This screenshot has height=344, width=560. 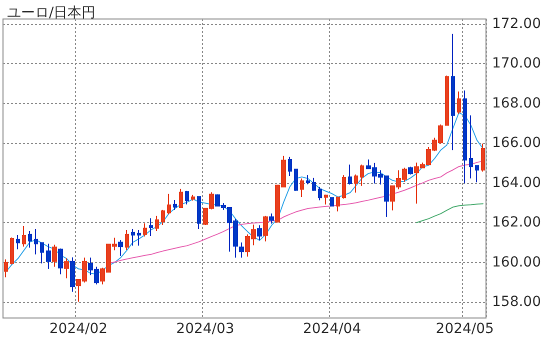 What do you see at coordinates (516, 222) in the screenshot?
I see `y-tick-label: 162.00` at bounding box center [516, 222].